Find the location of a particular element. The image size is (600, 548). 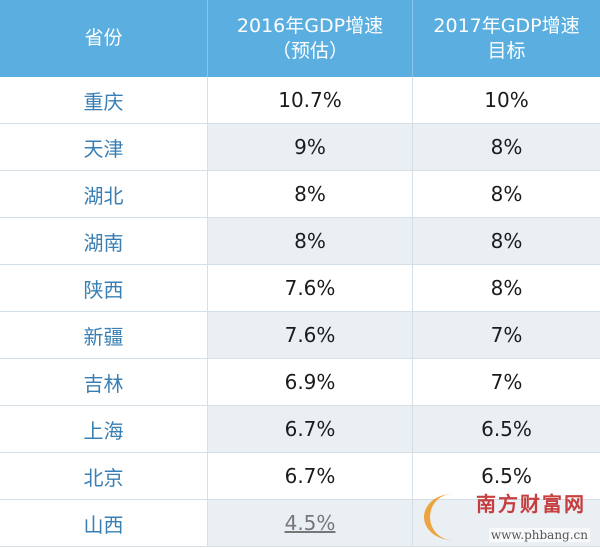

table-row: 北京 6.7% 6.5% is located at coordinates (300, 476).